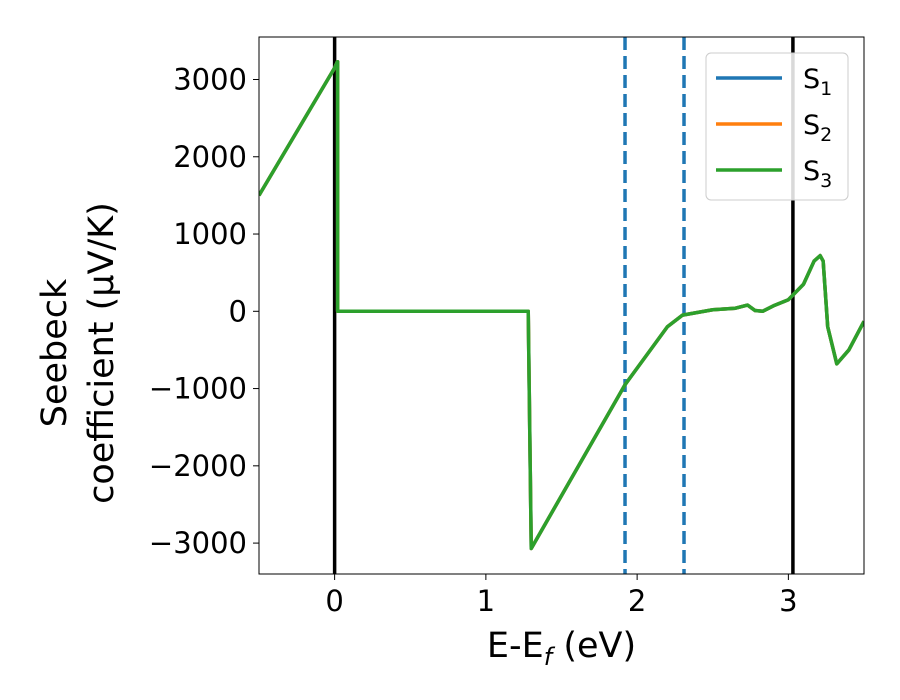 Image resolution: width=900 pixels, height=700 pixels. I want to click on legend-label-s2: S2, so click(817, 128).